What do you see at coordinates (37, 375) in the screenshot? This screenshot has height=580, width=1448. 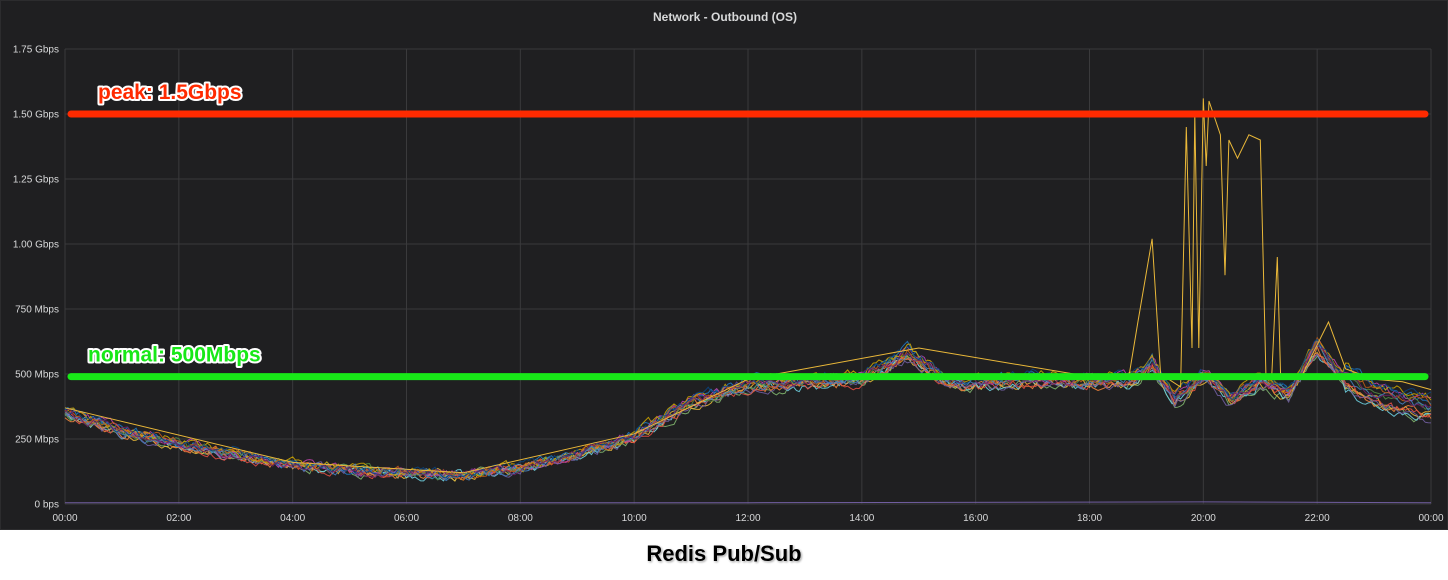 I see `y-tick-label: 500 Mbps` at bounding box center [37, 375].